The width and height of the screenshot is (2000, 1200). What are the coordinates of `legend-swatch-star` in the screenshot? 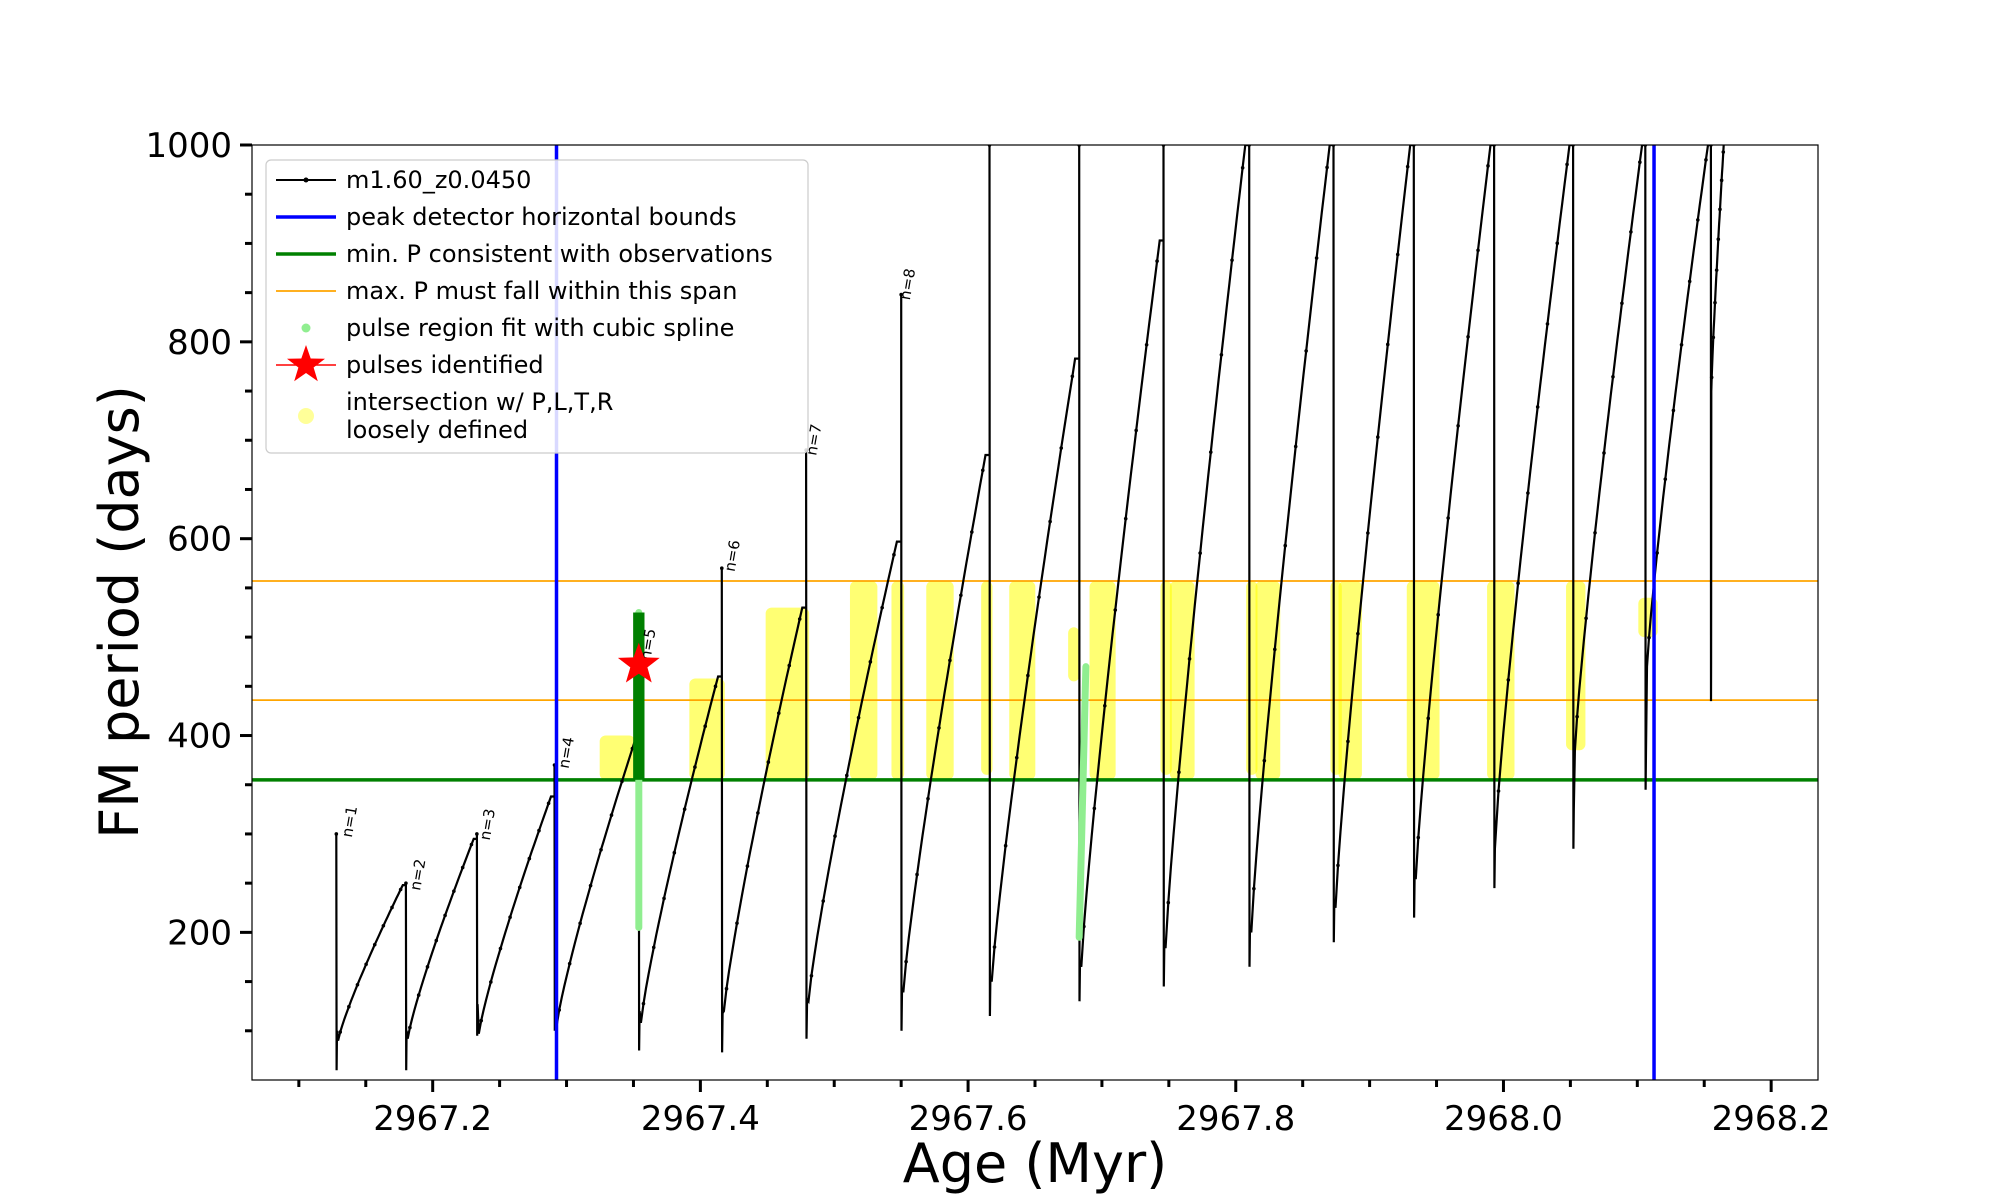 It's located at (306, 363).